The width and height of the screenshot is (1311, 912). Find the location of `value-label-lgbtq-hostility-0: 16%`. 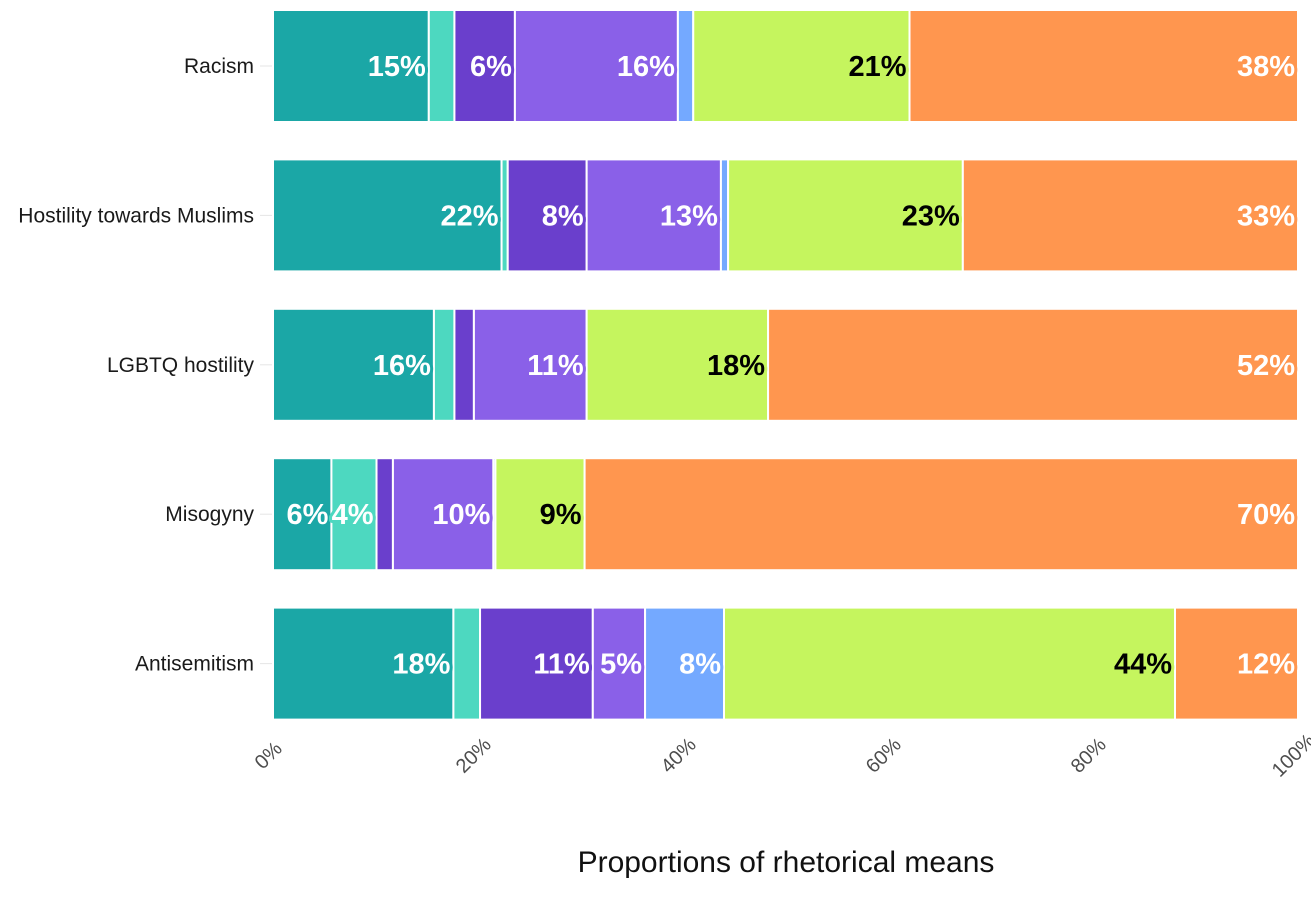

value-label-lgbtq-hostility-0: 16% is located at coordinates (402, 366).